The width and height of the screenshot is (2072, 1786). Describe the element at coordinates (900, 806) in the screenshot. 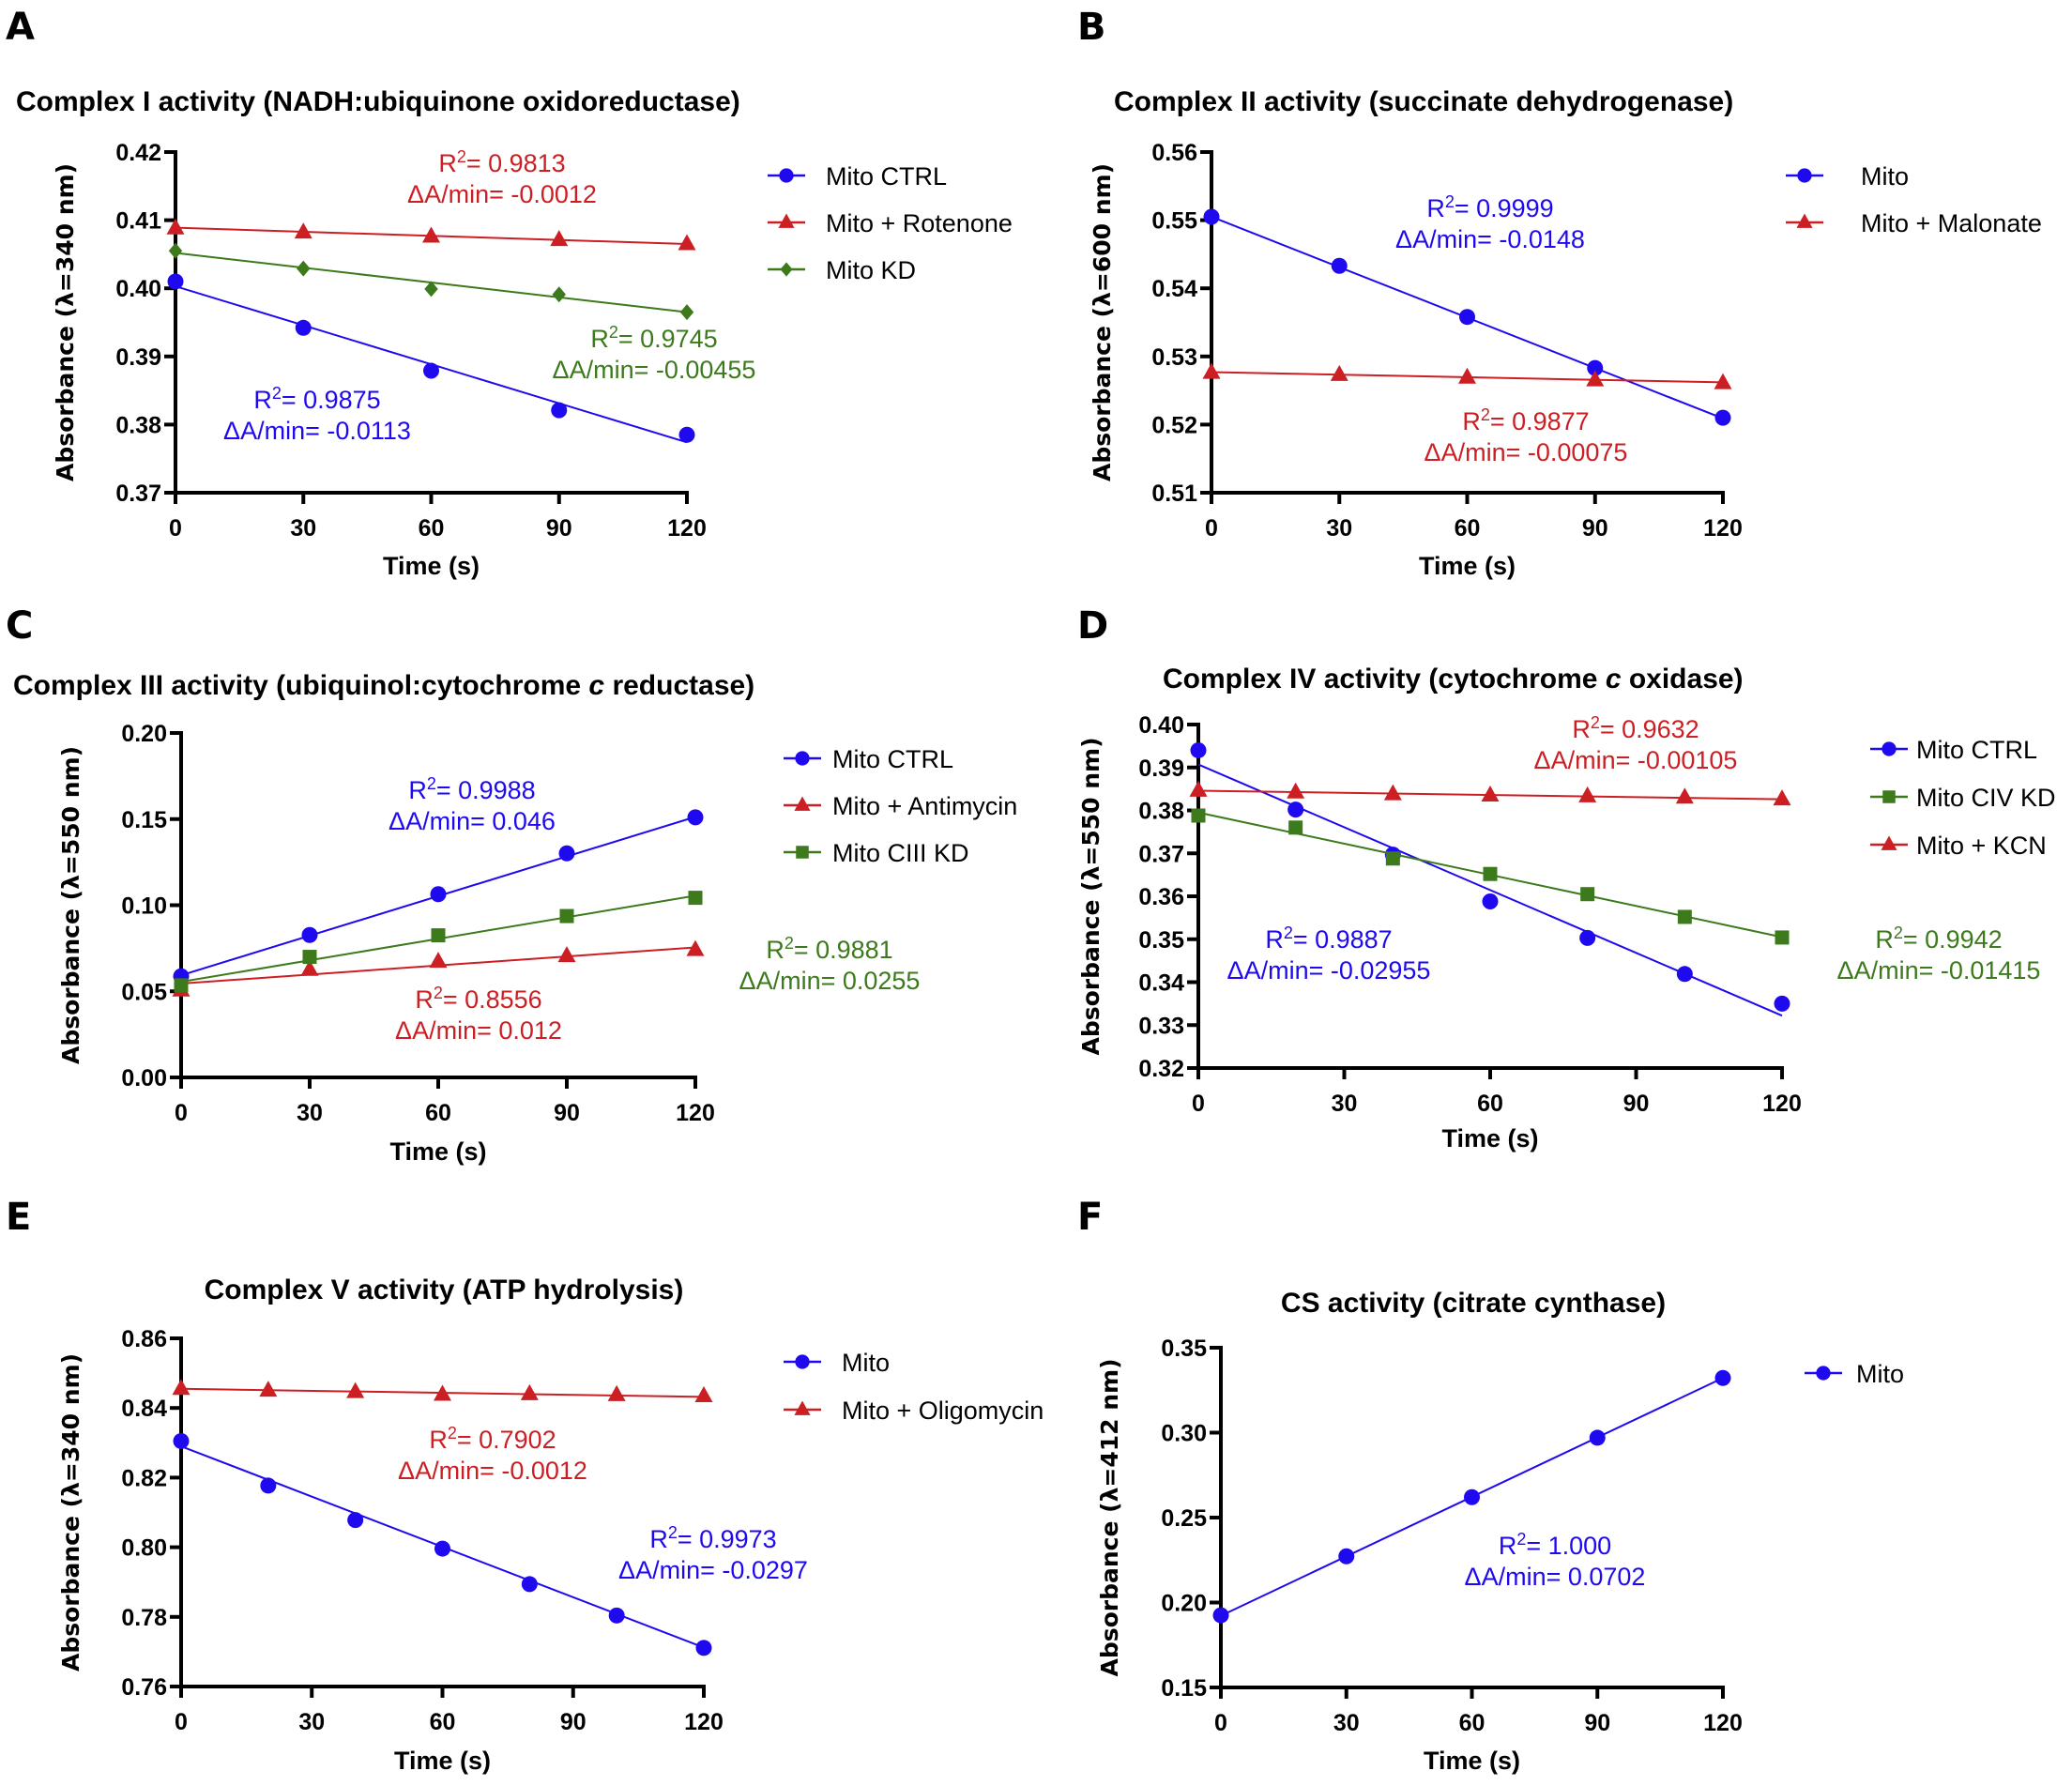

I see `legend-item: Mito + Antimycin` at that location.